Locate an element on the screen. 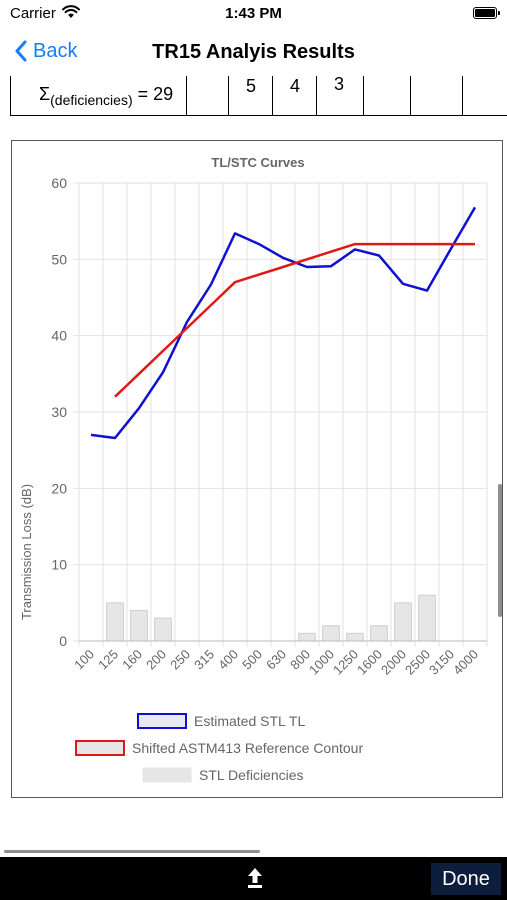 Image resolution: width=507 pixels, height=900 pixels. bottom-toolbar: Done is located at coordinates (253, 878).